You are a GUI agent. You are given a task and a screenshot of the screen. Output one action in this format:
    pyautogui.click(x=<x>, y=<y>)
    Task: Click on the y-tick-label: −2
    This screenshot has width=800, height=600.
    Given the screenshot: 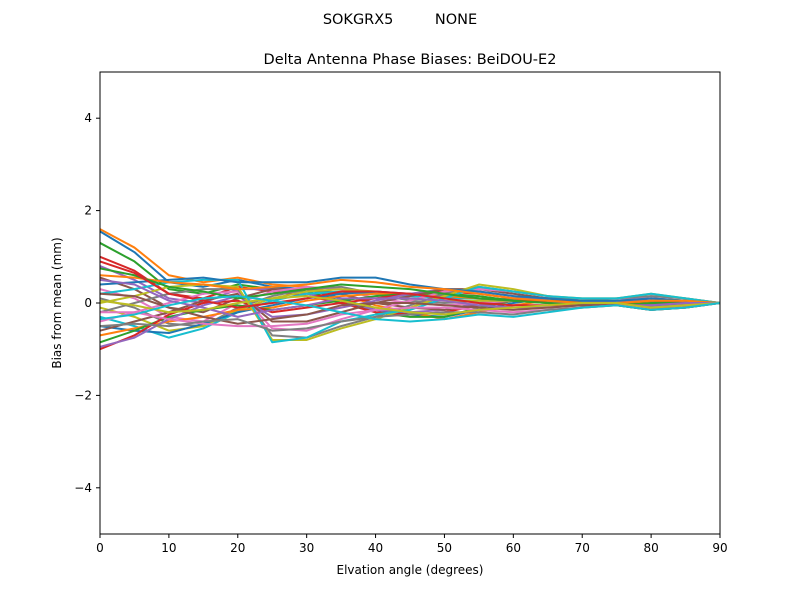 What is the action you would take?
    pyautogui.click(x=83, y=395)
    